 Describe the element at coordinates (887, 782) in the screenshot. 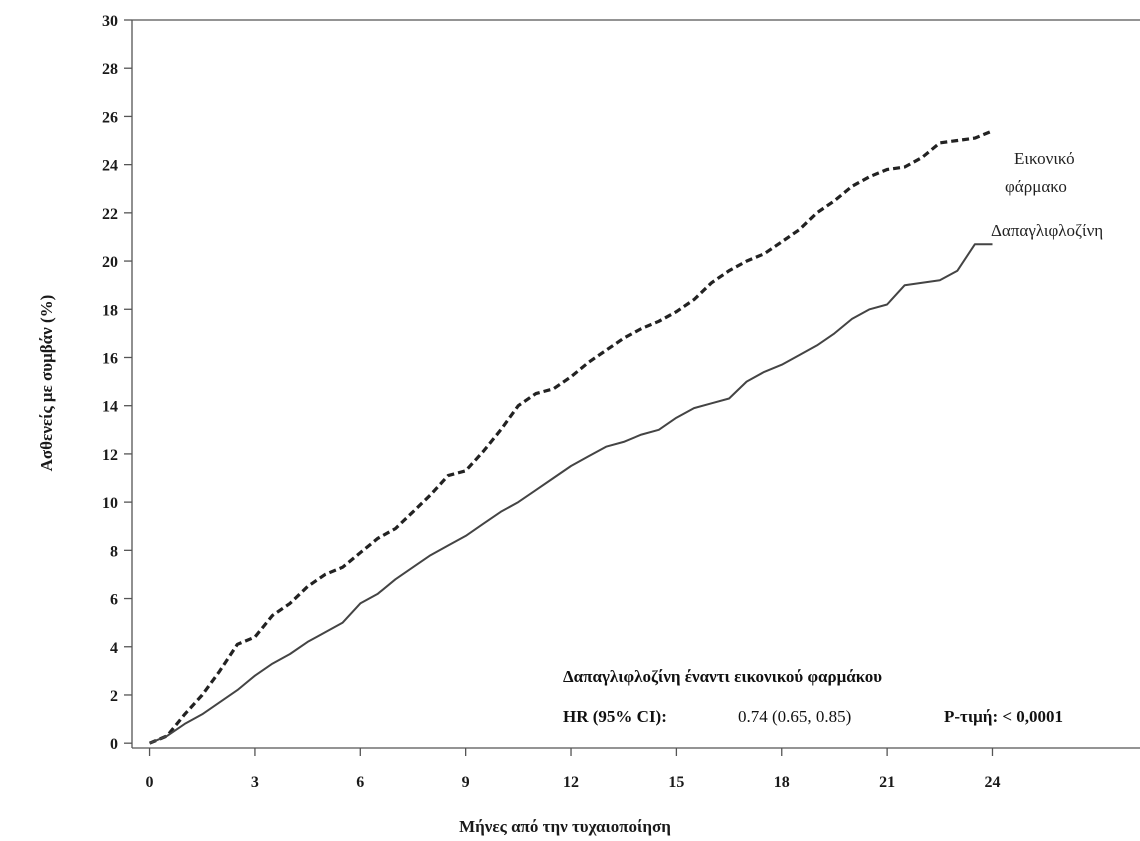

I see `x-tick-label: 21` at that location.